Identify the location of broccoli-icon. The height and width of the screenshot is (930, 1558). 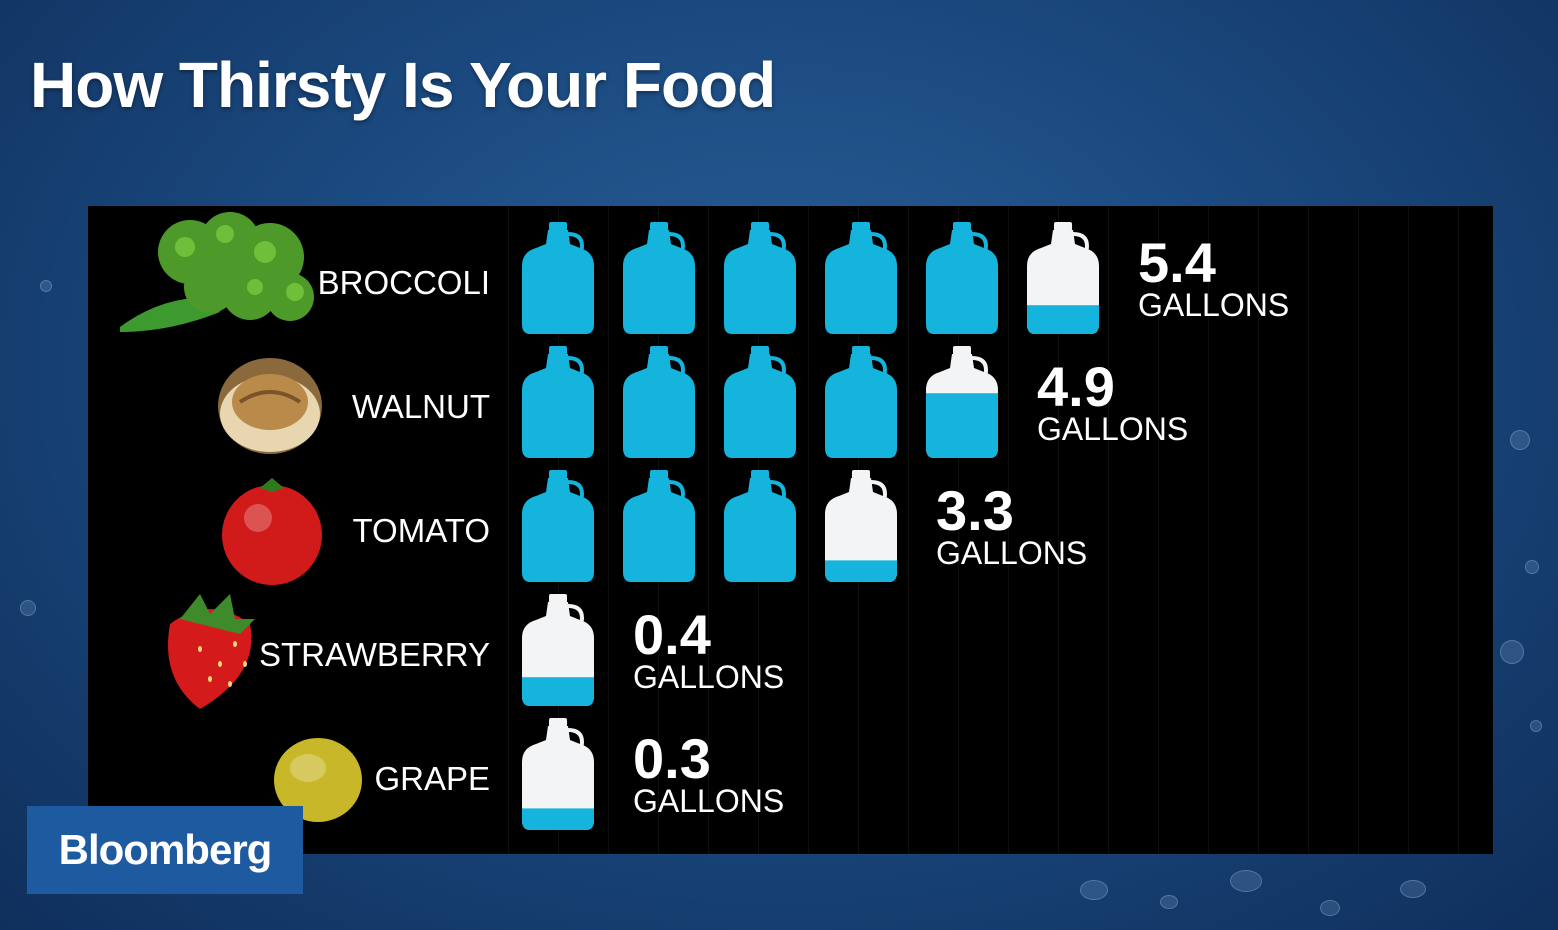
(217, 272).